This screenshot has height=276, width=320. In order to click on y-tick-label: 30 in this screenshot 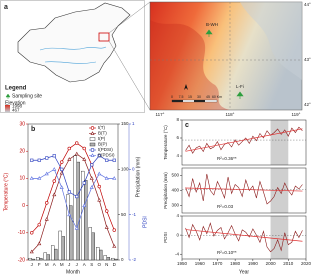, I will do `click(22, 124)`.